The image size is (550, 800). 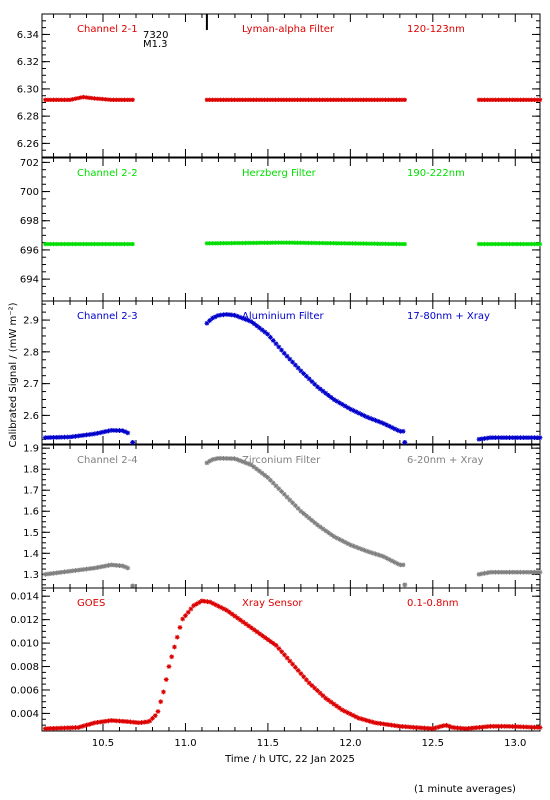 I want to click on y-tick-label: 696, so click(x=29, y=250).